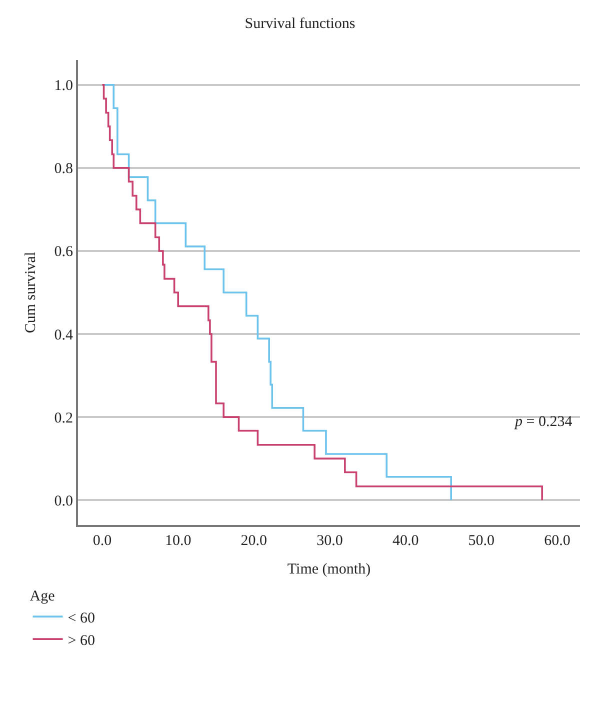  I want to click on x-tick-label: 0.0, so click(102, 541).